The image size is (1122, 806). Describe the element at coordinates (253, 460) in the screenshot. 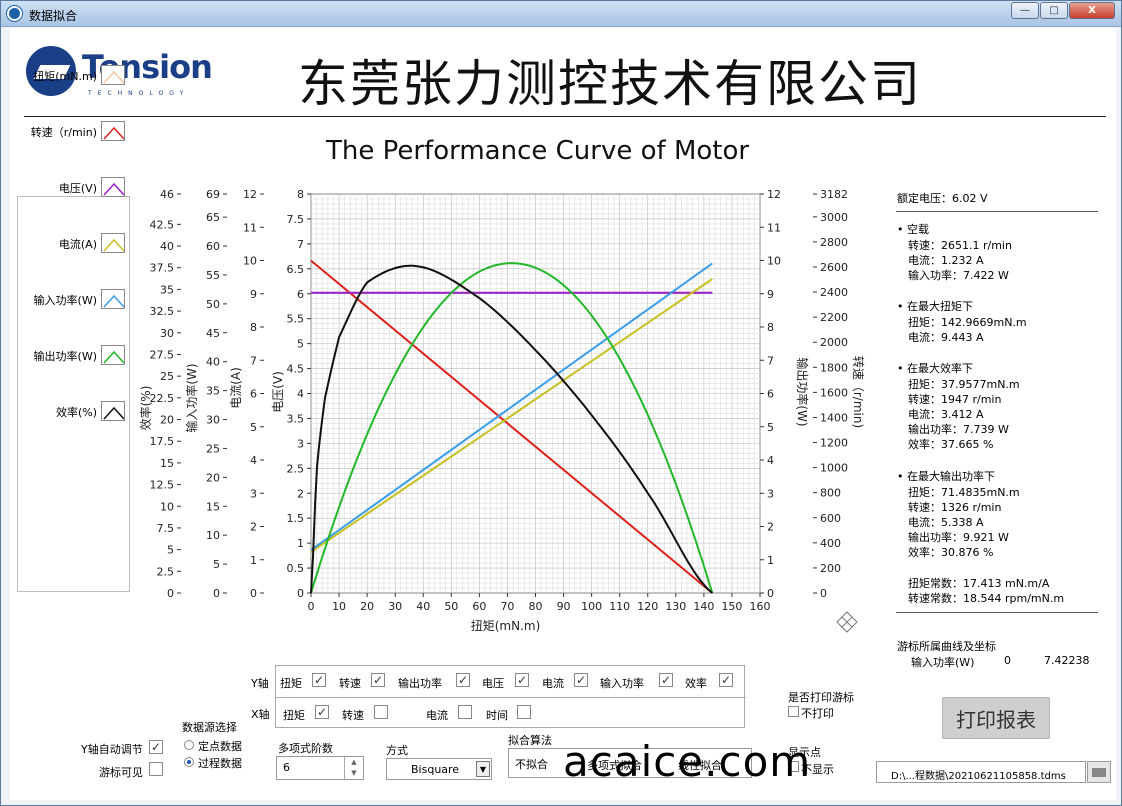

I see `y-tick-label: 4` at that location.